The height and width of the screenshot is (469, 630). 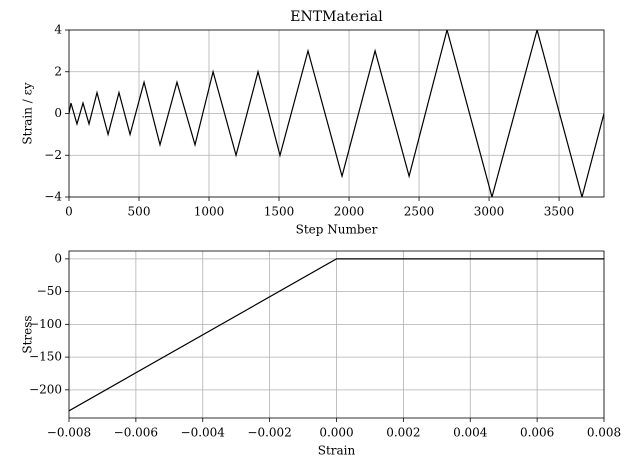 What do you see at coordinates (489, 212) in the screenshot?
I see `x-tick-label: 3000` at bounding box center [489, 212].